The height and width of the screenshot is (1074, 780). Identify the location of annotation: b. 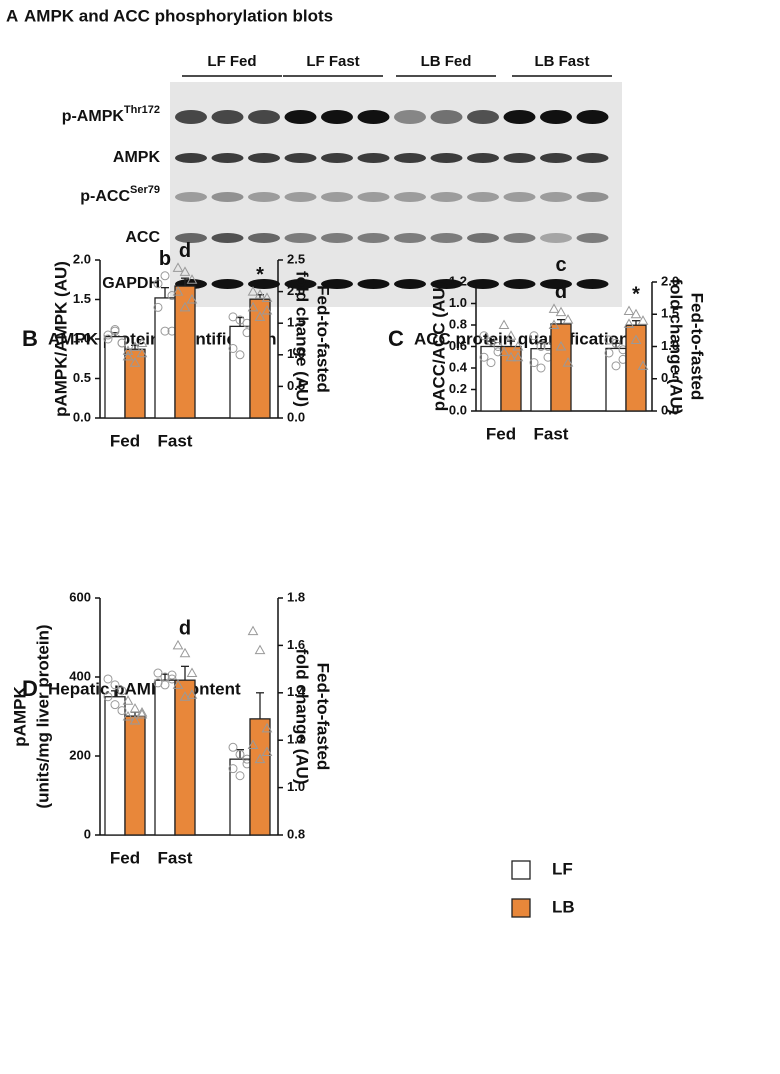
(165, 259).